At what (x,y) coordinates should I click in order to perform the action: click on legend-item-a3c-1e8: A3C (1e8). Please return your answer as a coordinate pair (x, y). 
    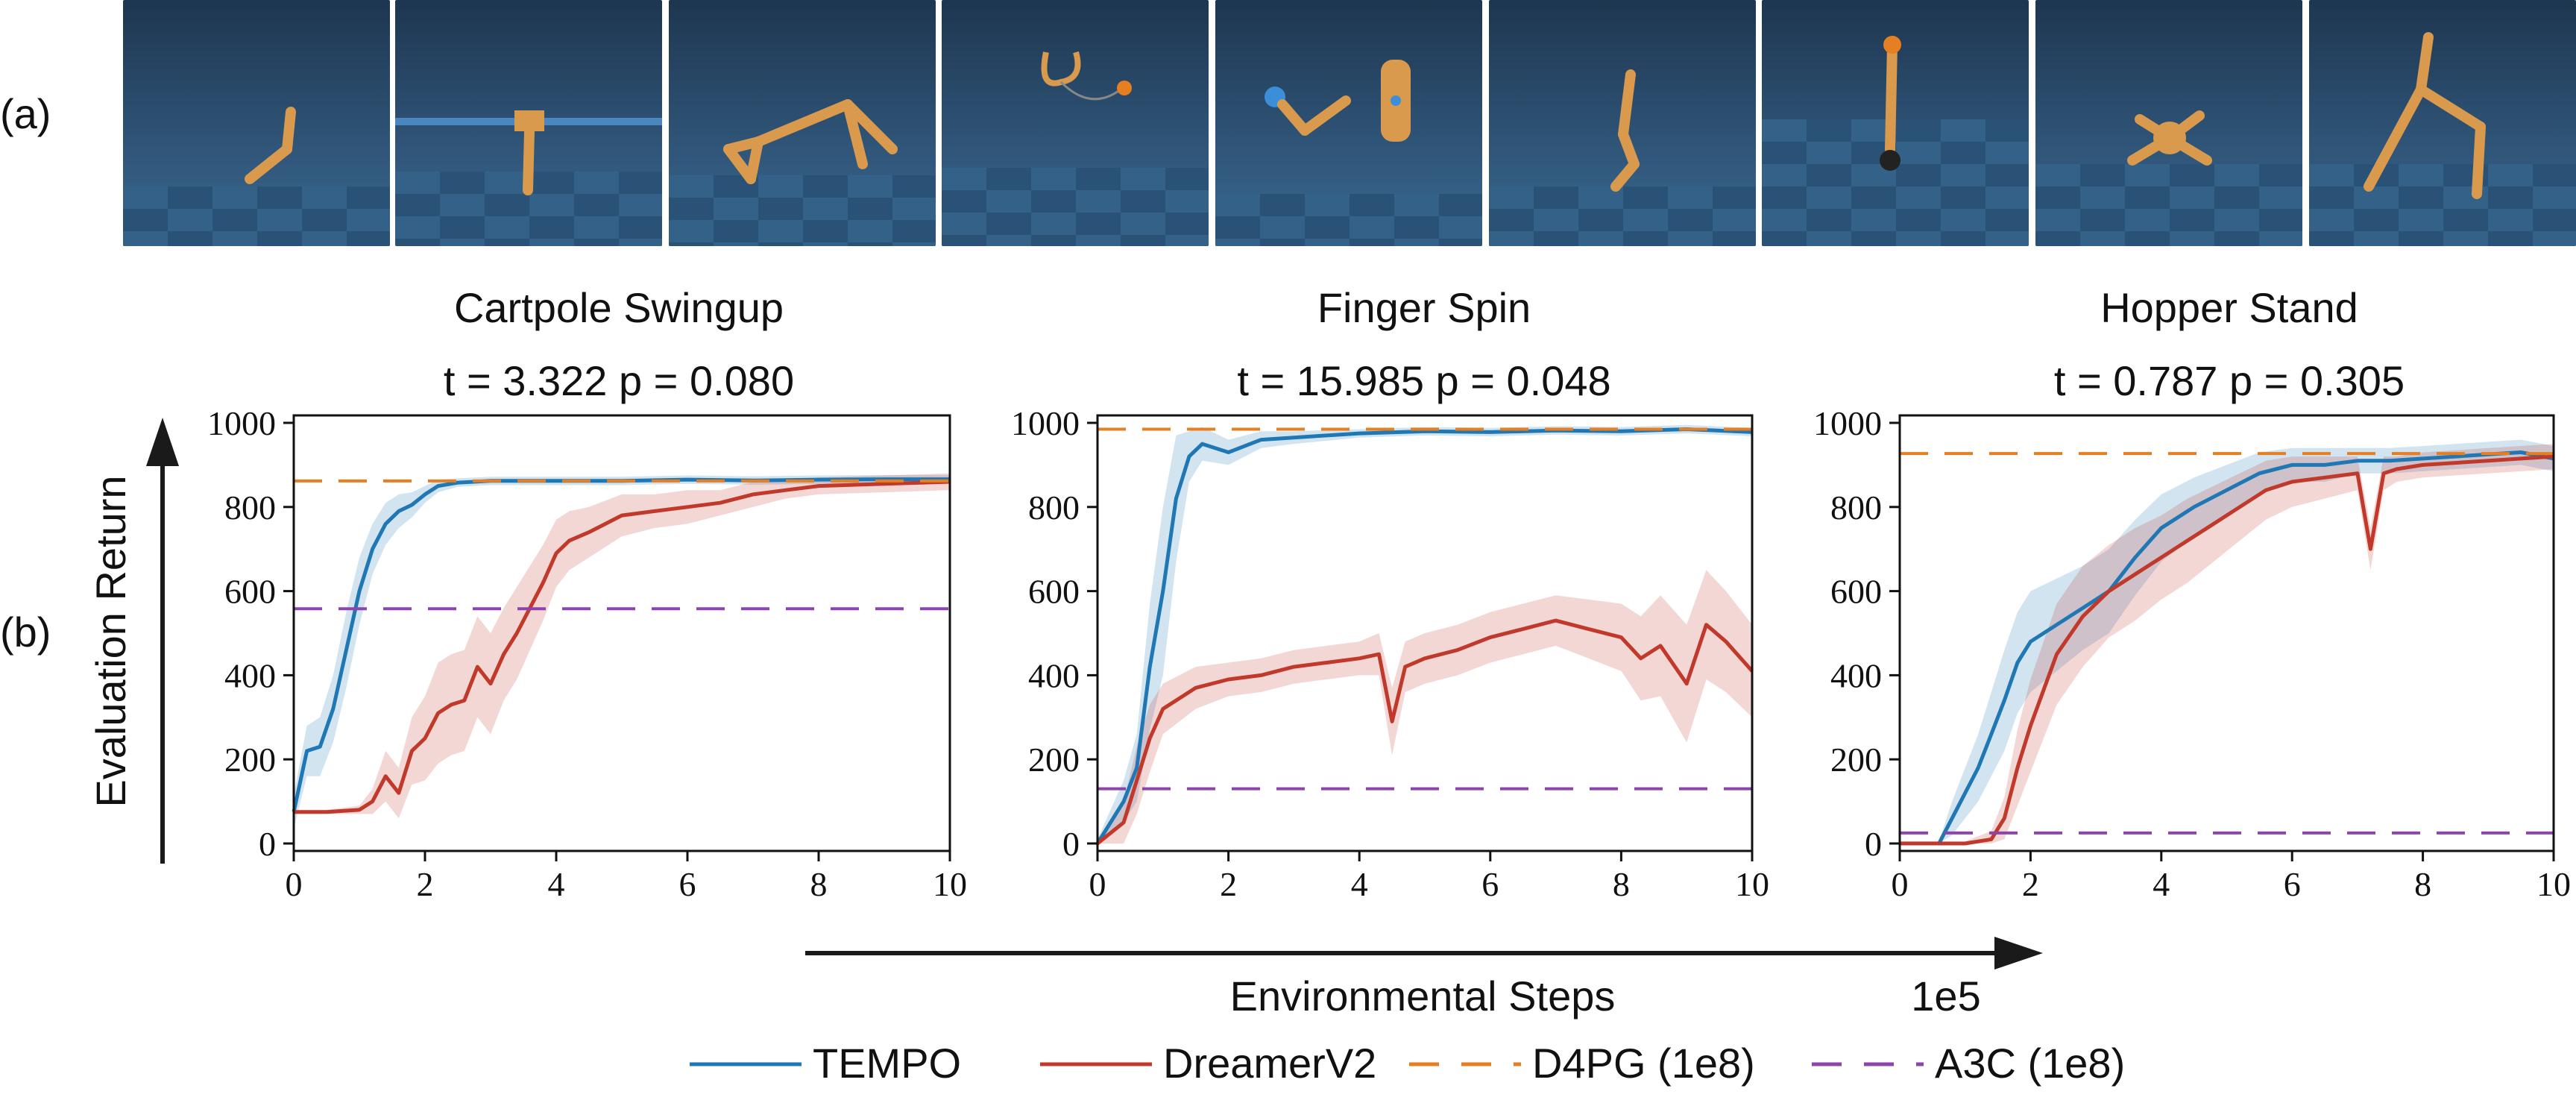
    Looking at the image, I should click on (1968, 1063).